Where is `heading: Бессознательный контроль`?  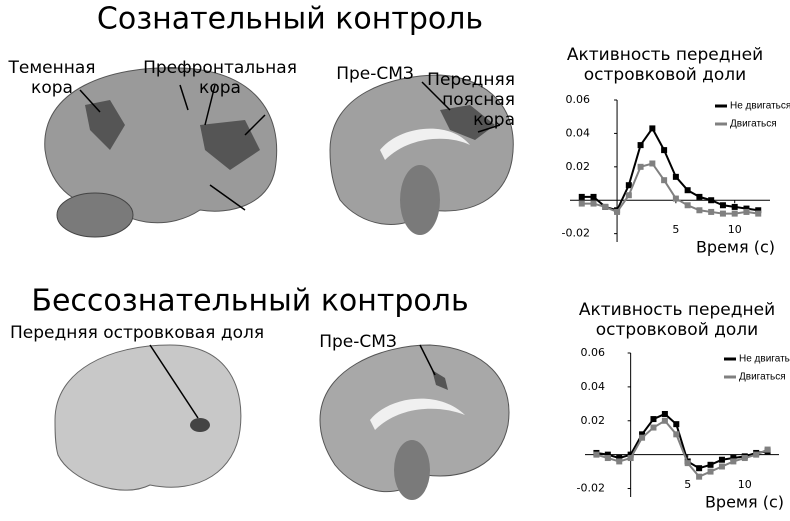 heading: Бессознательный контроль is located at coordinates (249, 301).